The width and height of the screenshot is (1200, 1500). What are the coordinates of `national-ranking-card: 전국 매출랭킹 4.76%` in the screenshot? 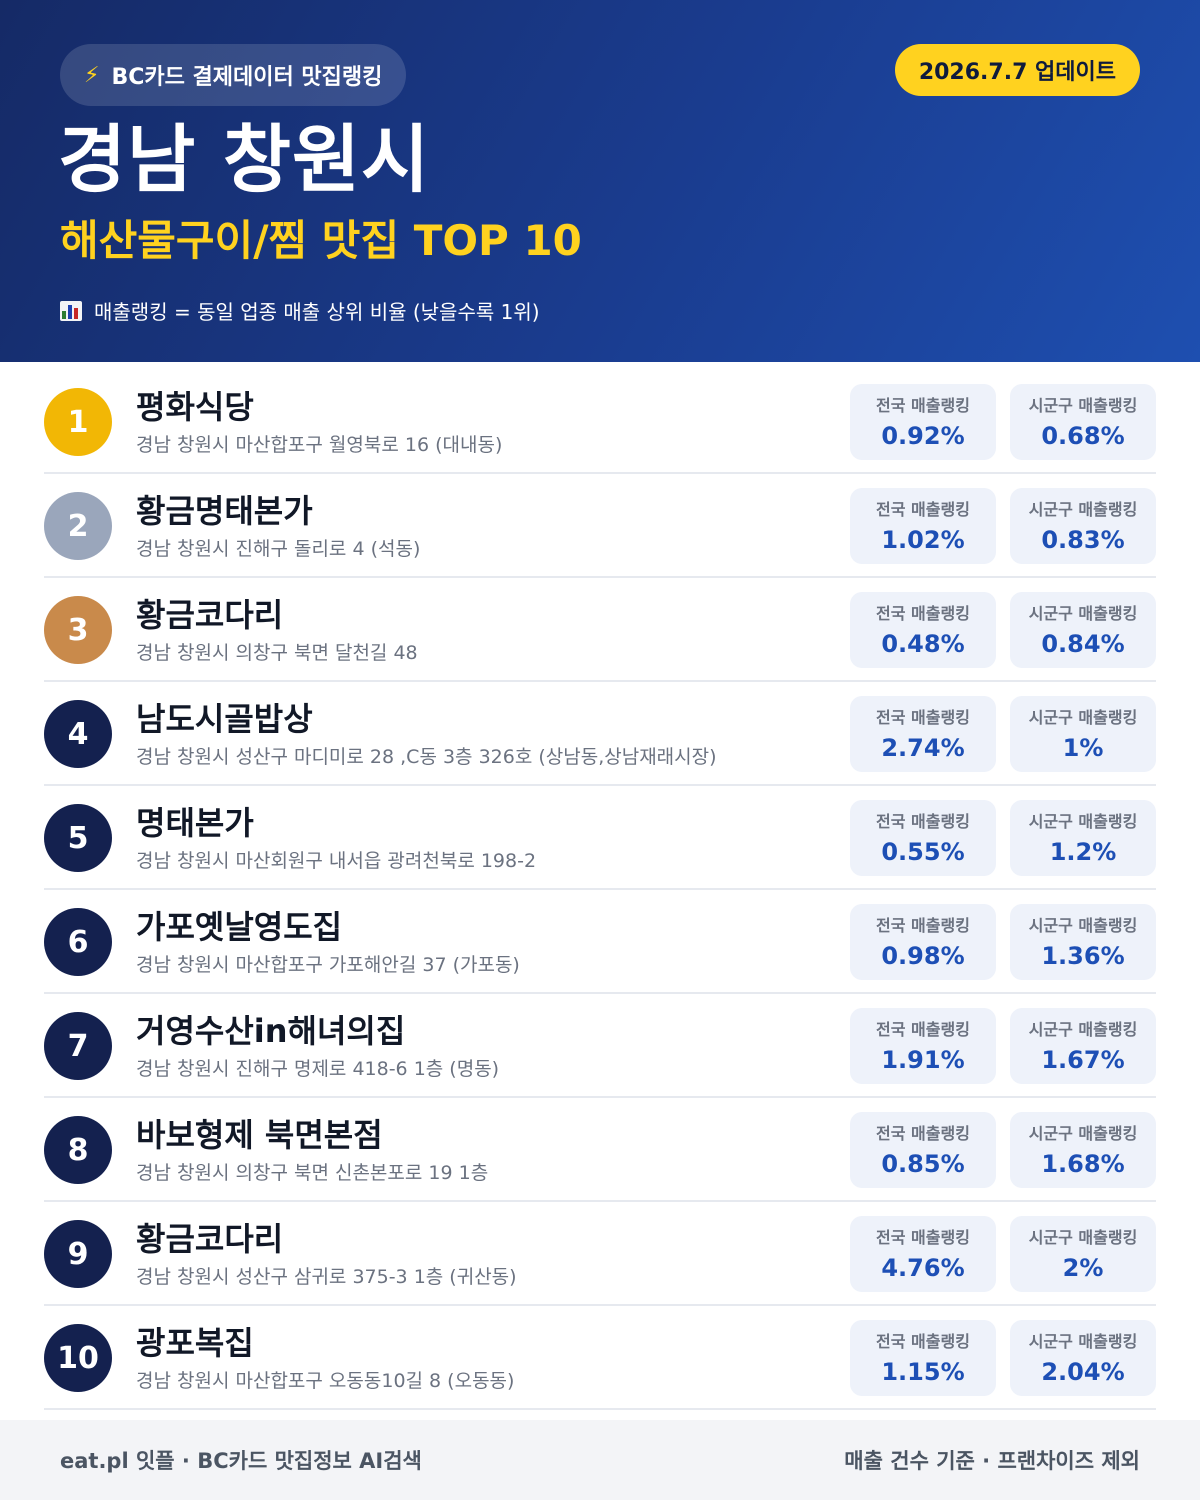 It's located at (923, 1254).